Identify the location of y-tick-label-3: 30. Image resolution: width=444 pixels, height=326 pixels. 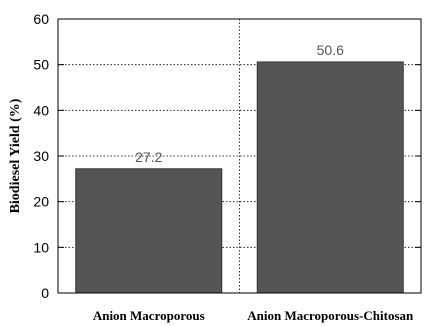
(41, 156).